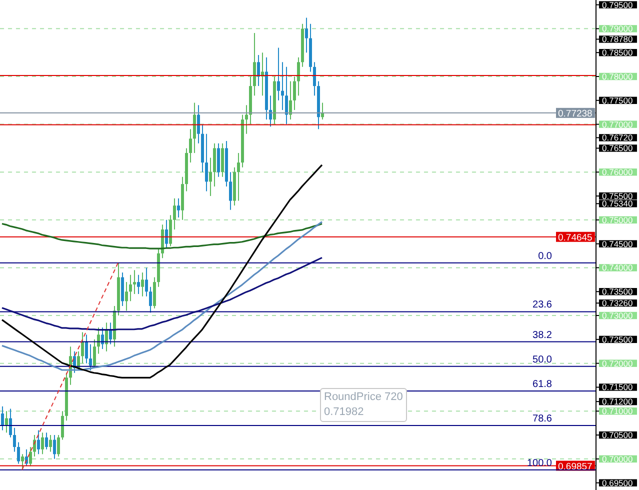 Image resolution: width=639 pixels, height=490 pixels. What do you see at coordinates (617, 459) in the screenshot?
I see `y-tick-label: 0.70000` at bounding box center [617, 459].